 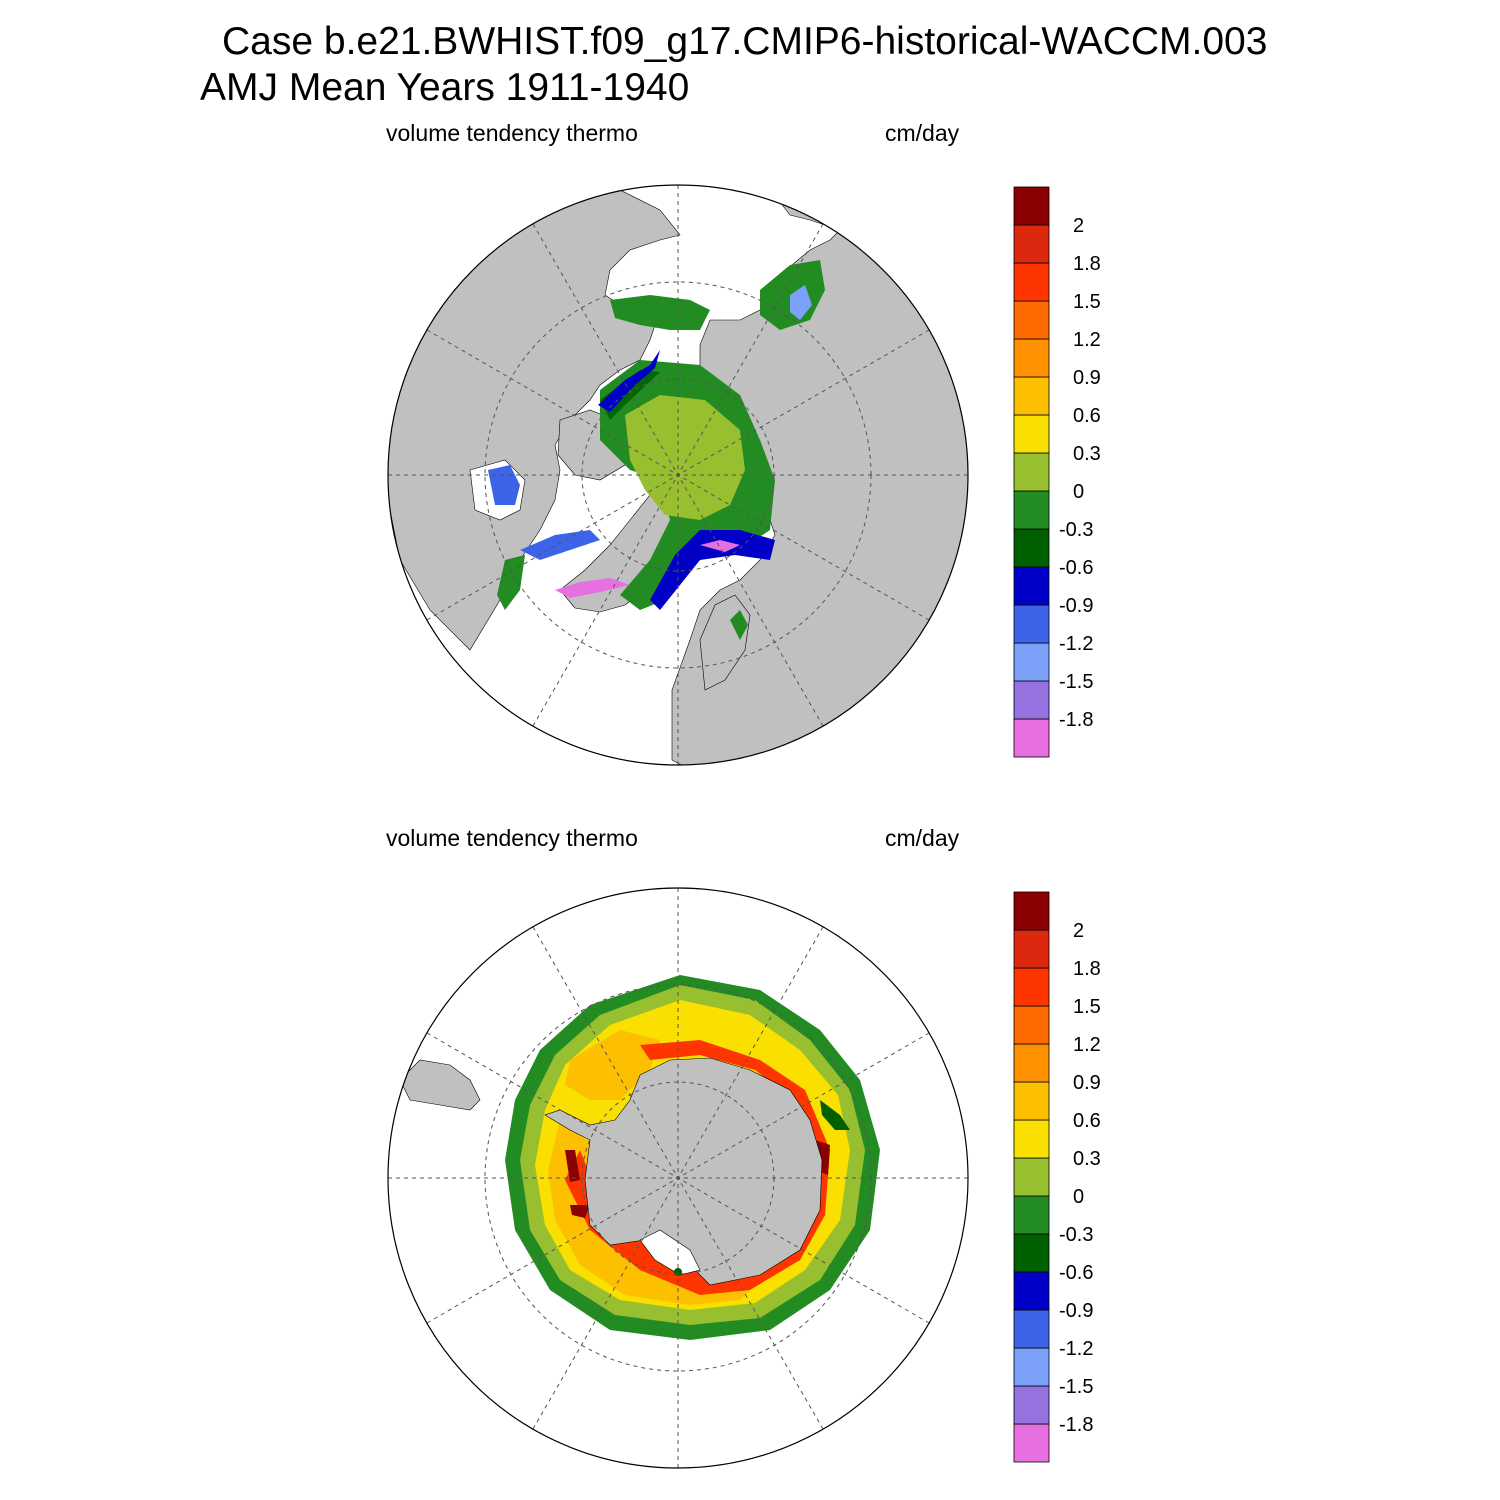 What do you see at coordinates (630, 395) in the screenshot?
I see `north-field-darkgreen-rim` at bounding box center [630, 395].